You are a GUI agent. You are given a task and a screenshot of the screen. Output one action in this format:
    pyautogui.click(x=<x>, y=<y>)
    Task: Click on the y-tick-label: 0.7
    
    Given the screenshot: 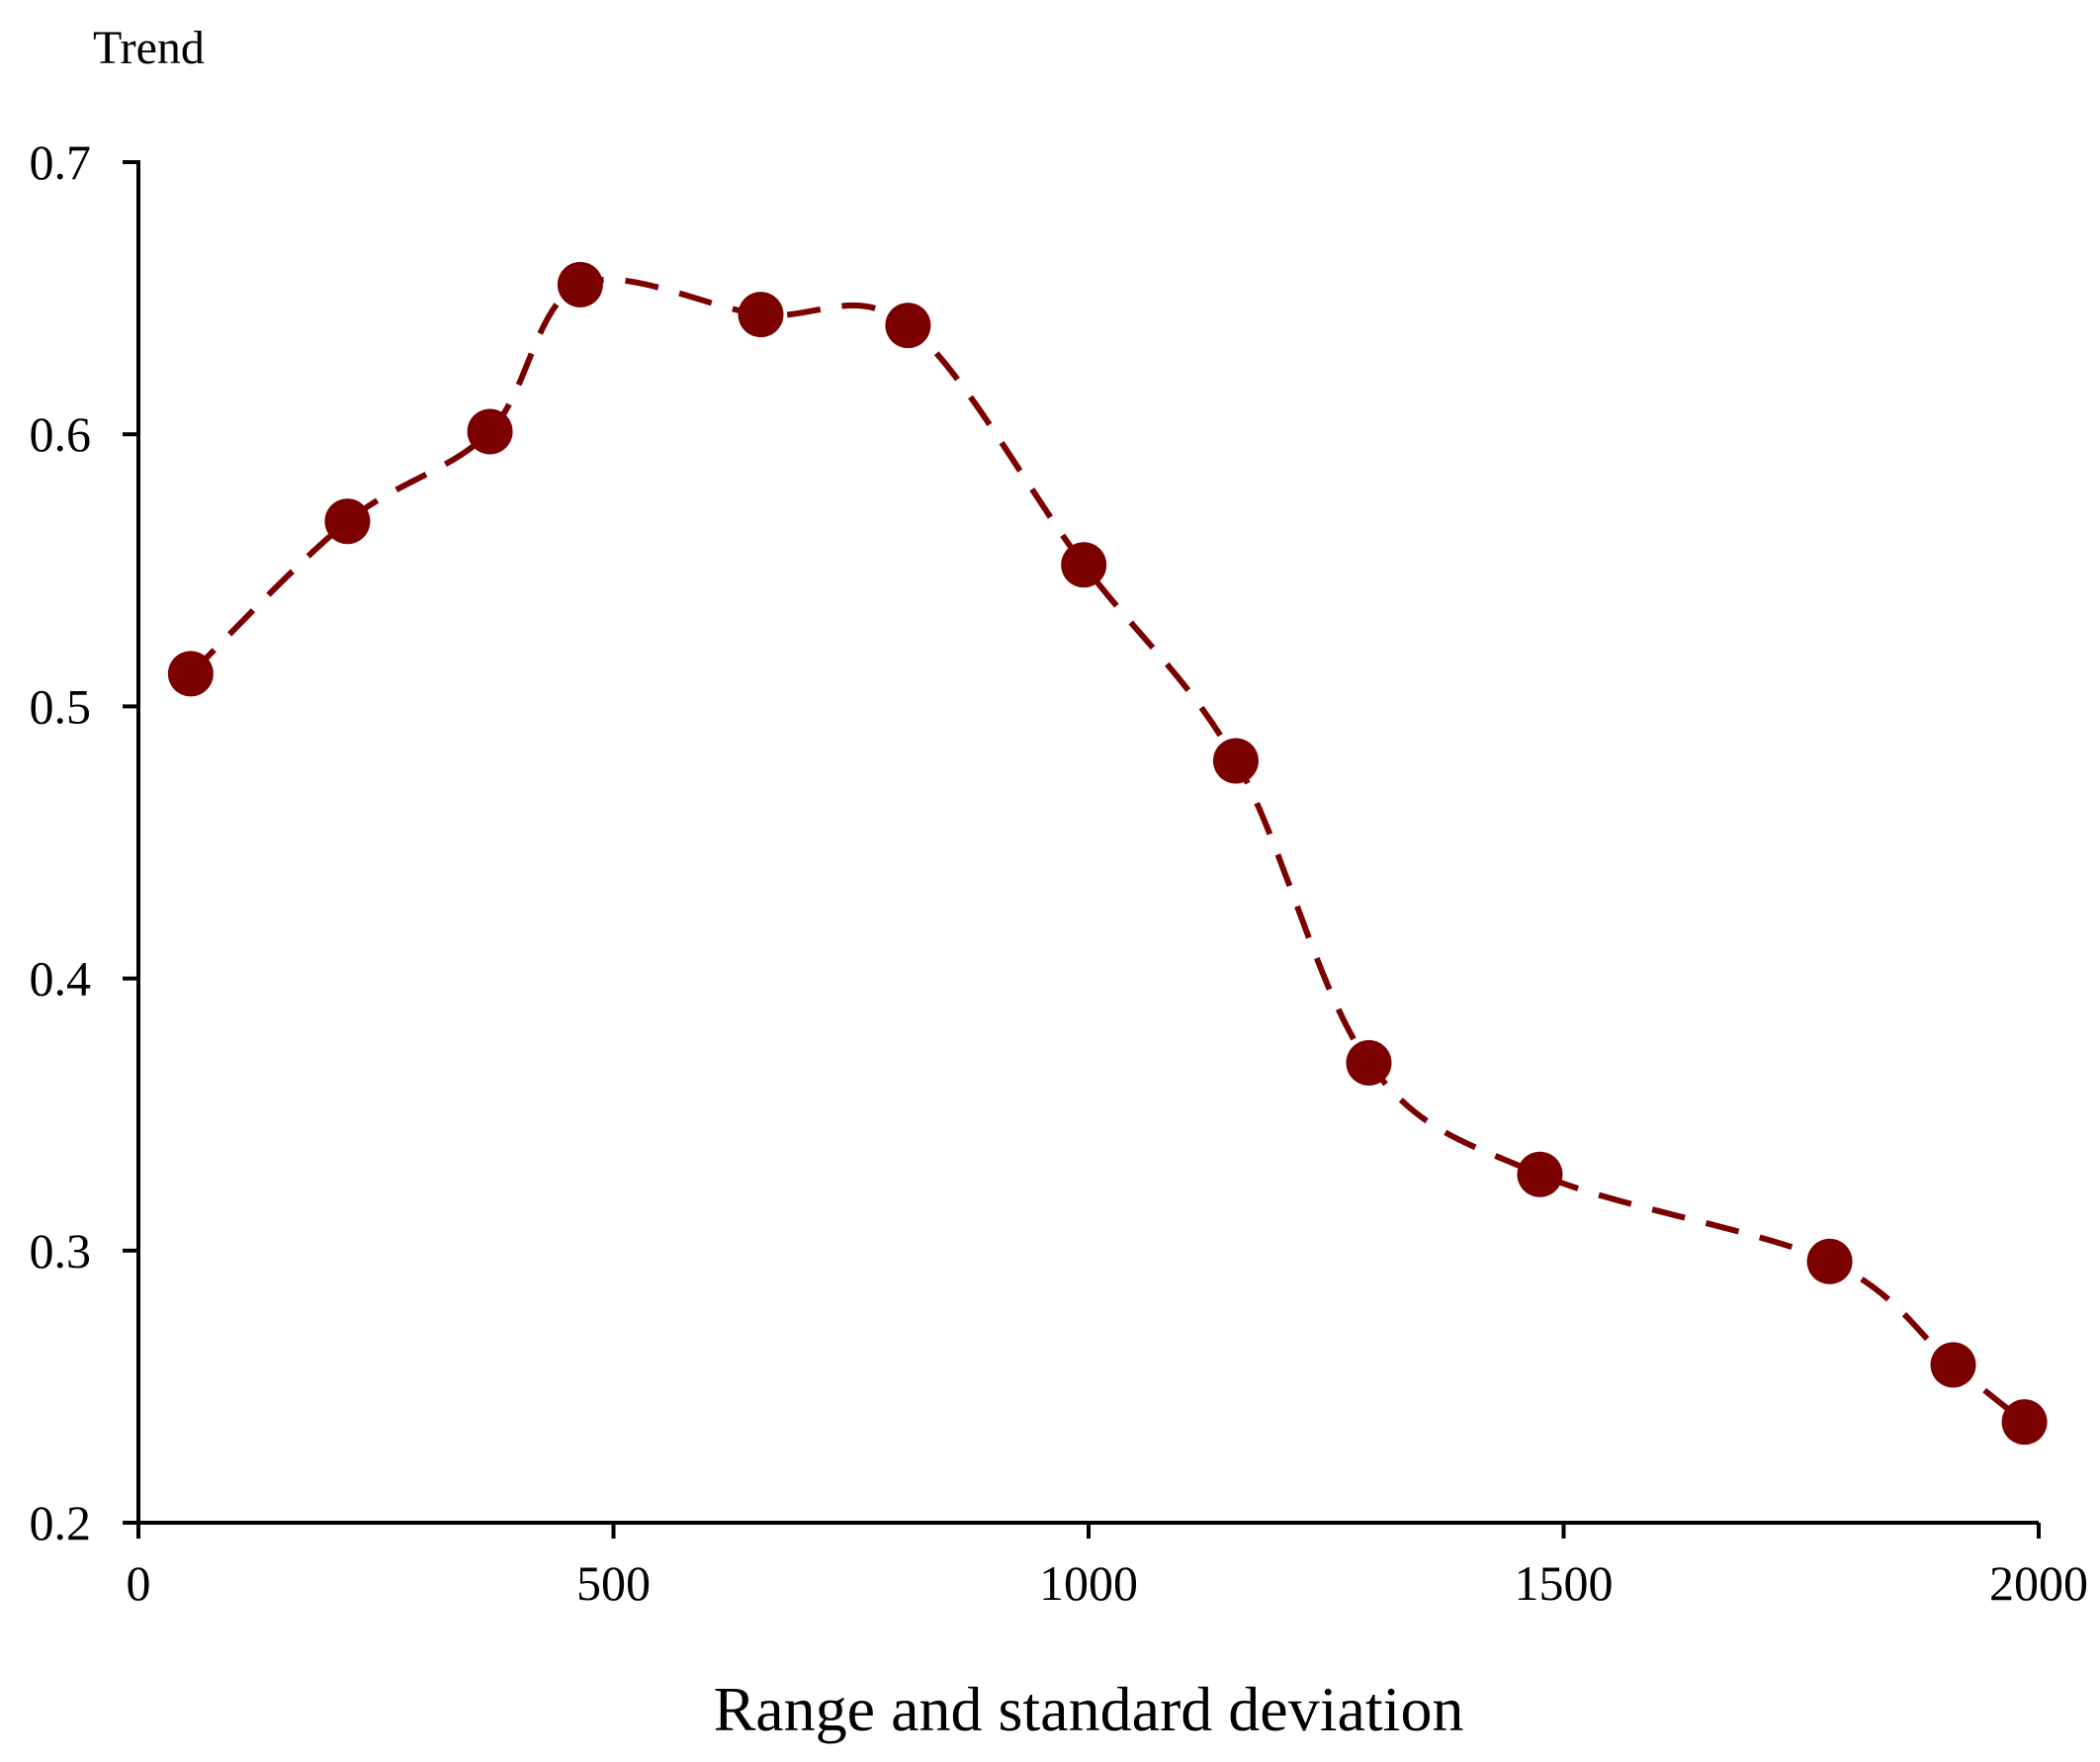 What is the action you would take?
    pyautogui.click(x=61, y=162)
    